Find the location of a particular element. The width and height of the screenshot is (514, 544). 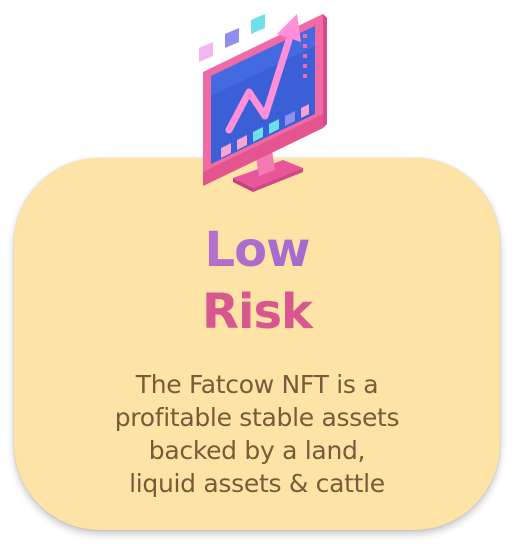

description-line: liquid assets & cattle is located at coordinates (257, 483).